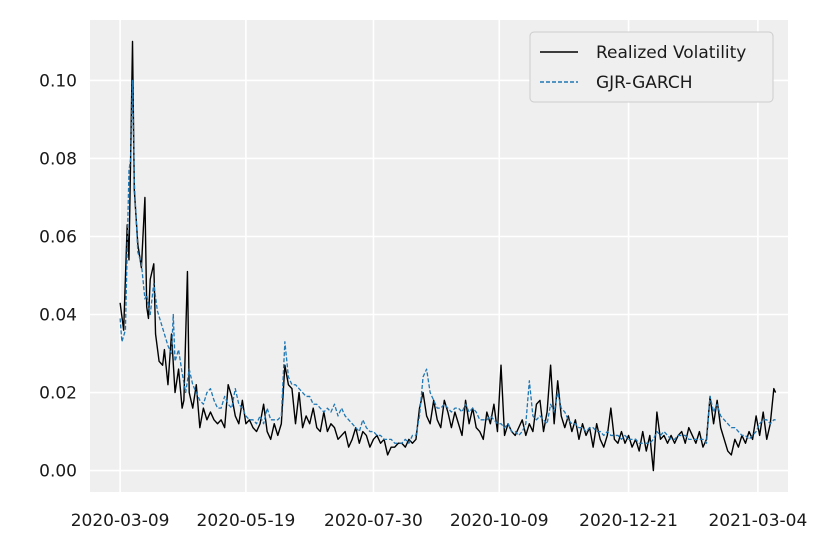 The height and width of the screenshot is (554, 830). What do you see at coordinates (58, 394) in the screenshot?
I see `y-tick-label: 0.02` at bounding box center [58, 394].